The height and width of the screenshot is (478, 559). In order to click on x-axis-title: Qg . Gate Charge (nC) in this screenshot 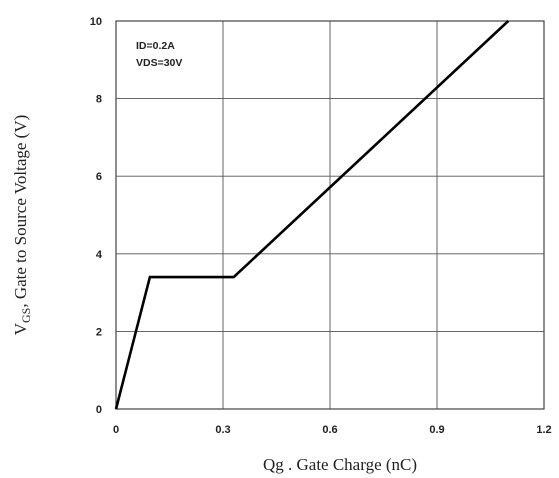, I will do `click(340, 464)`.